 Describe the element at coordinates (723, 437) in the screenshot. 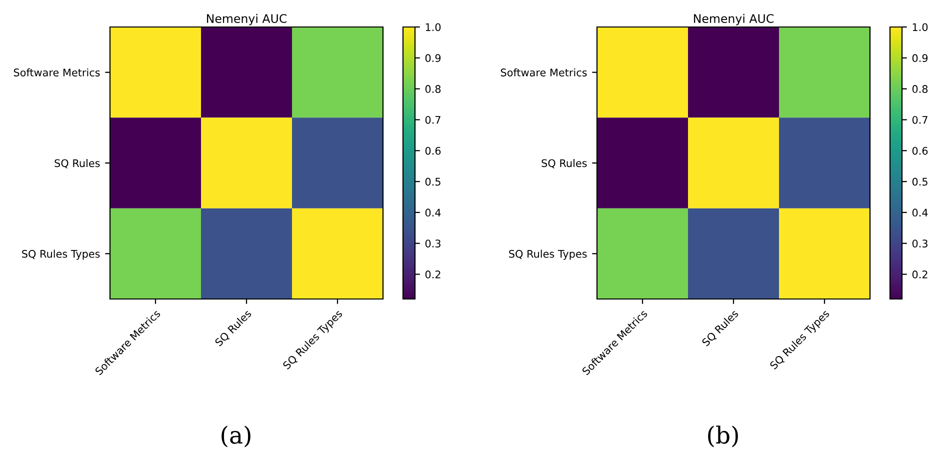

I see `text: (b)` at that location.